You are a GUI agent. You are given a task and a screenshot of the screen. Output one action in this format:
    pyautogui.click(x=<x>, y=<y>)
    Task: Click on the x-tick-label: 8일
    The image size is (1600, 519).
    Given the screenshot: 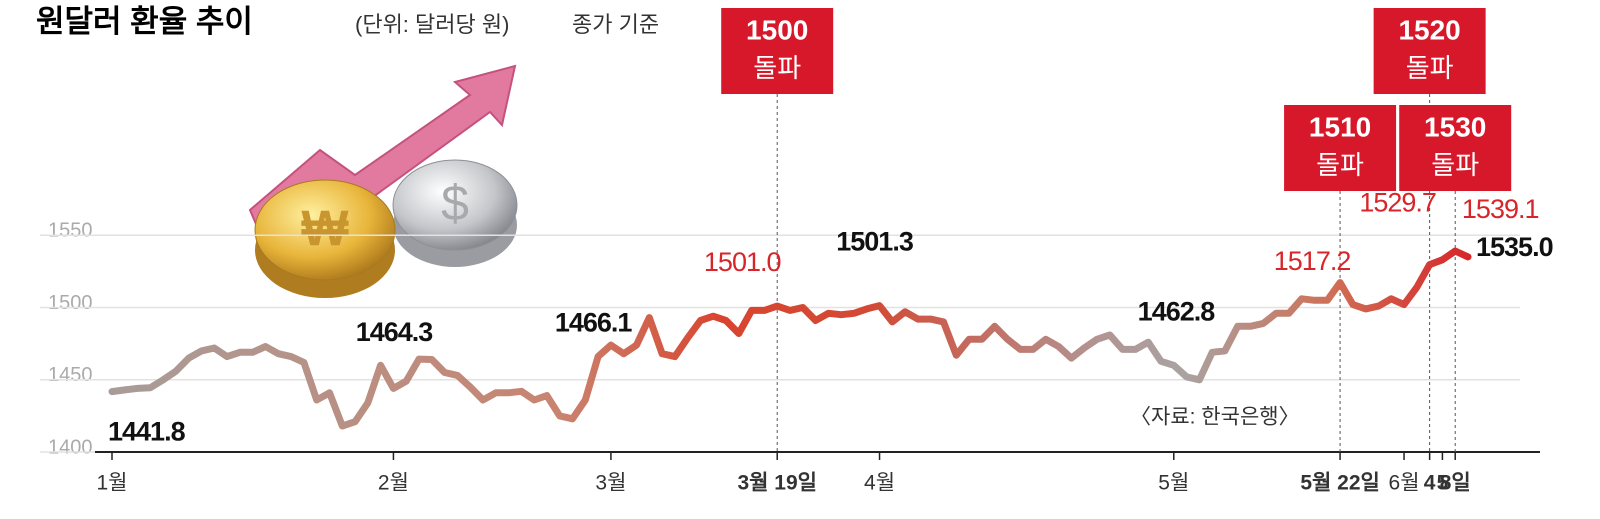 What is the action you would take?
    pyautogui.click(x=1455, y=483)
    